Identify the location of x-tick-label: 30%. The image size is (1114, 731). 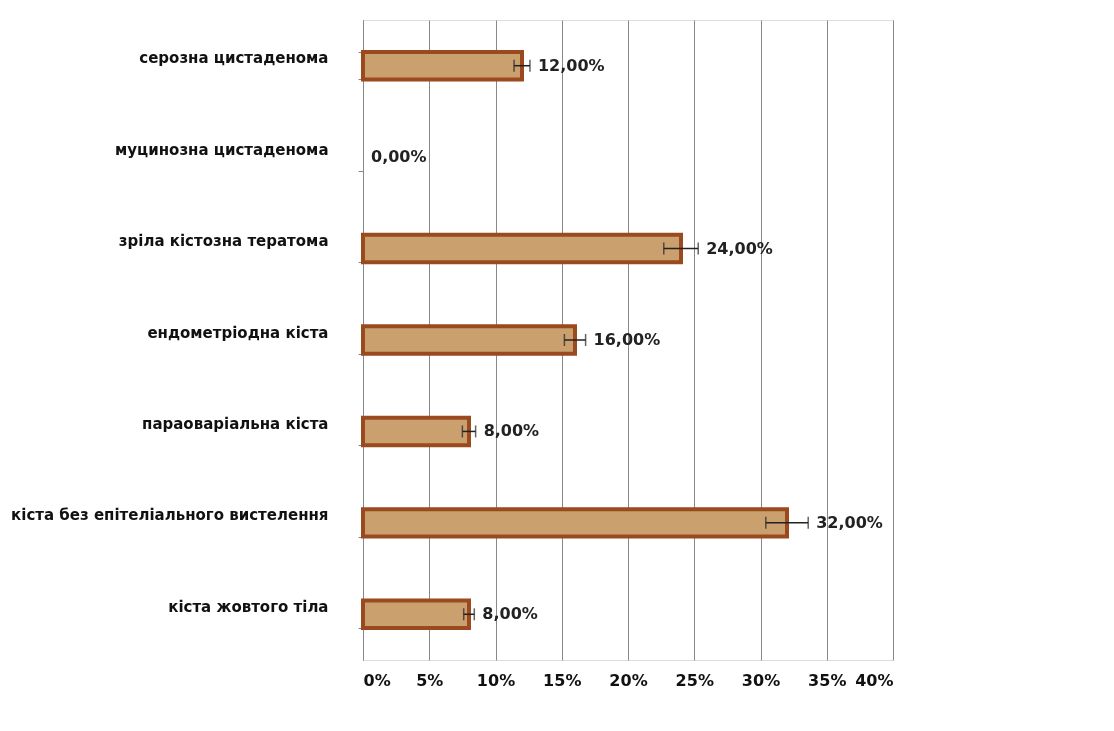
(761, 680).